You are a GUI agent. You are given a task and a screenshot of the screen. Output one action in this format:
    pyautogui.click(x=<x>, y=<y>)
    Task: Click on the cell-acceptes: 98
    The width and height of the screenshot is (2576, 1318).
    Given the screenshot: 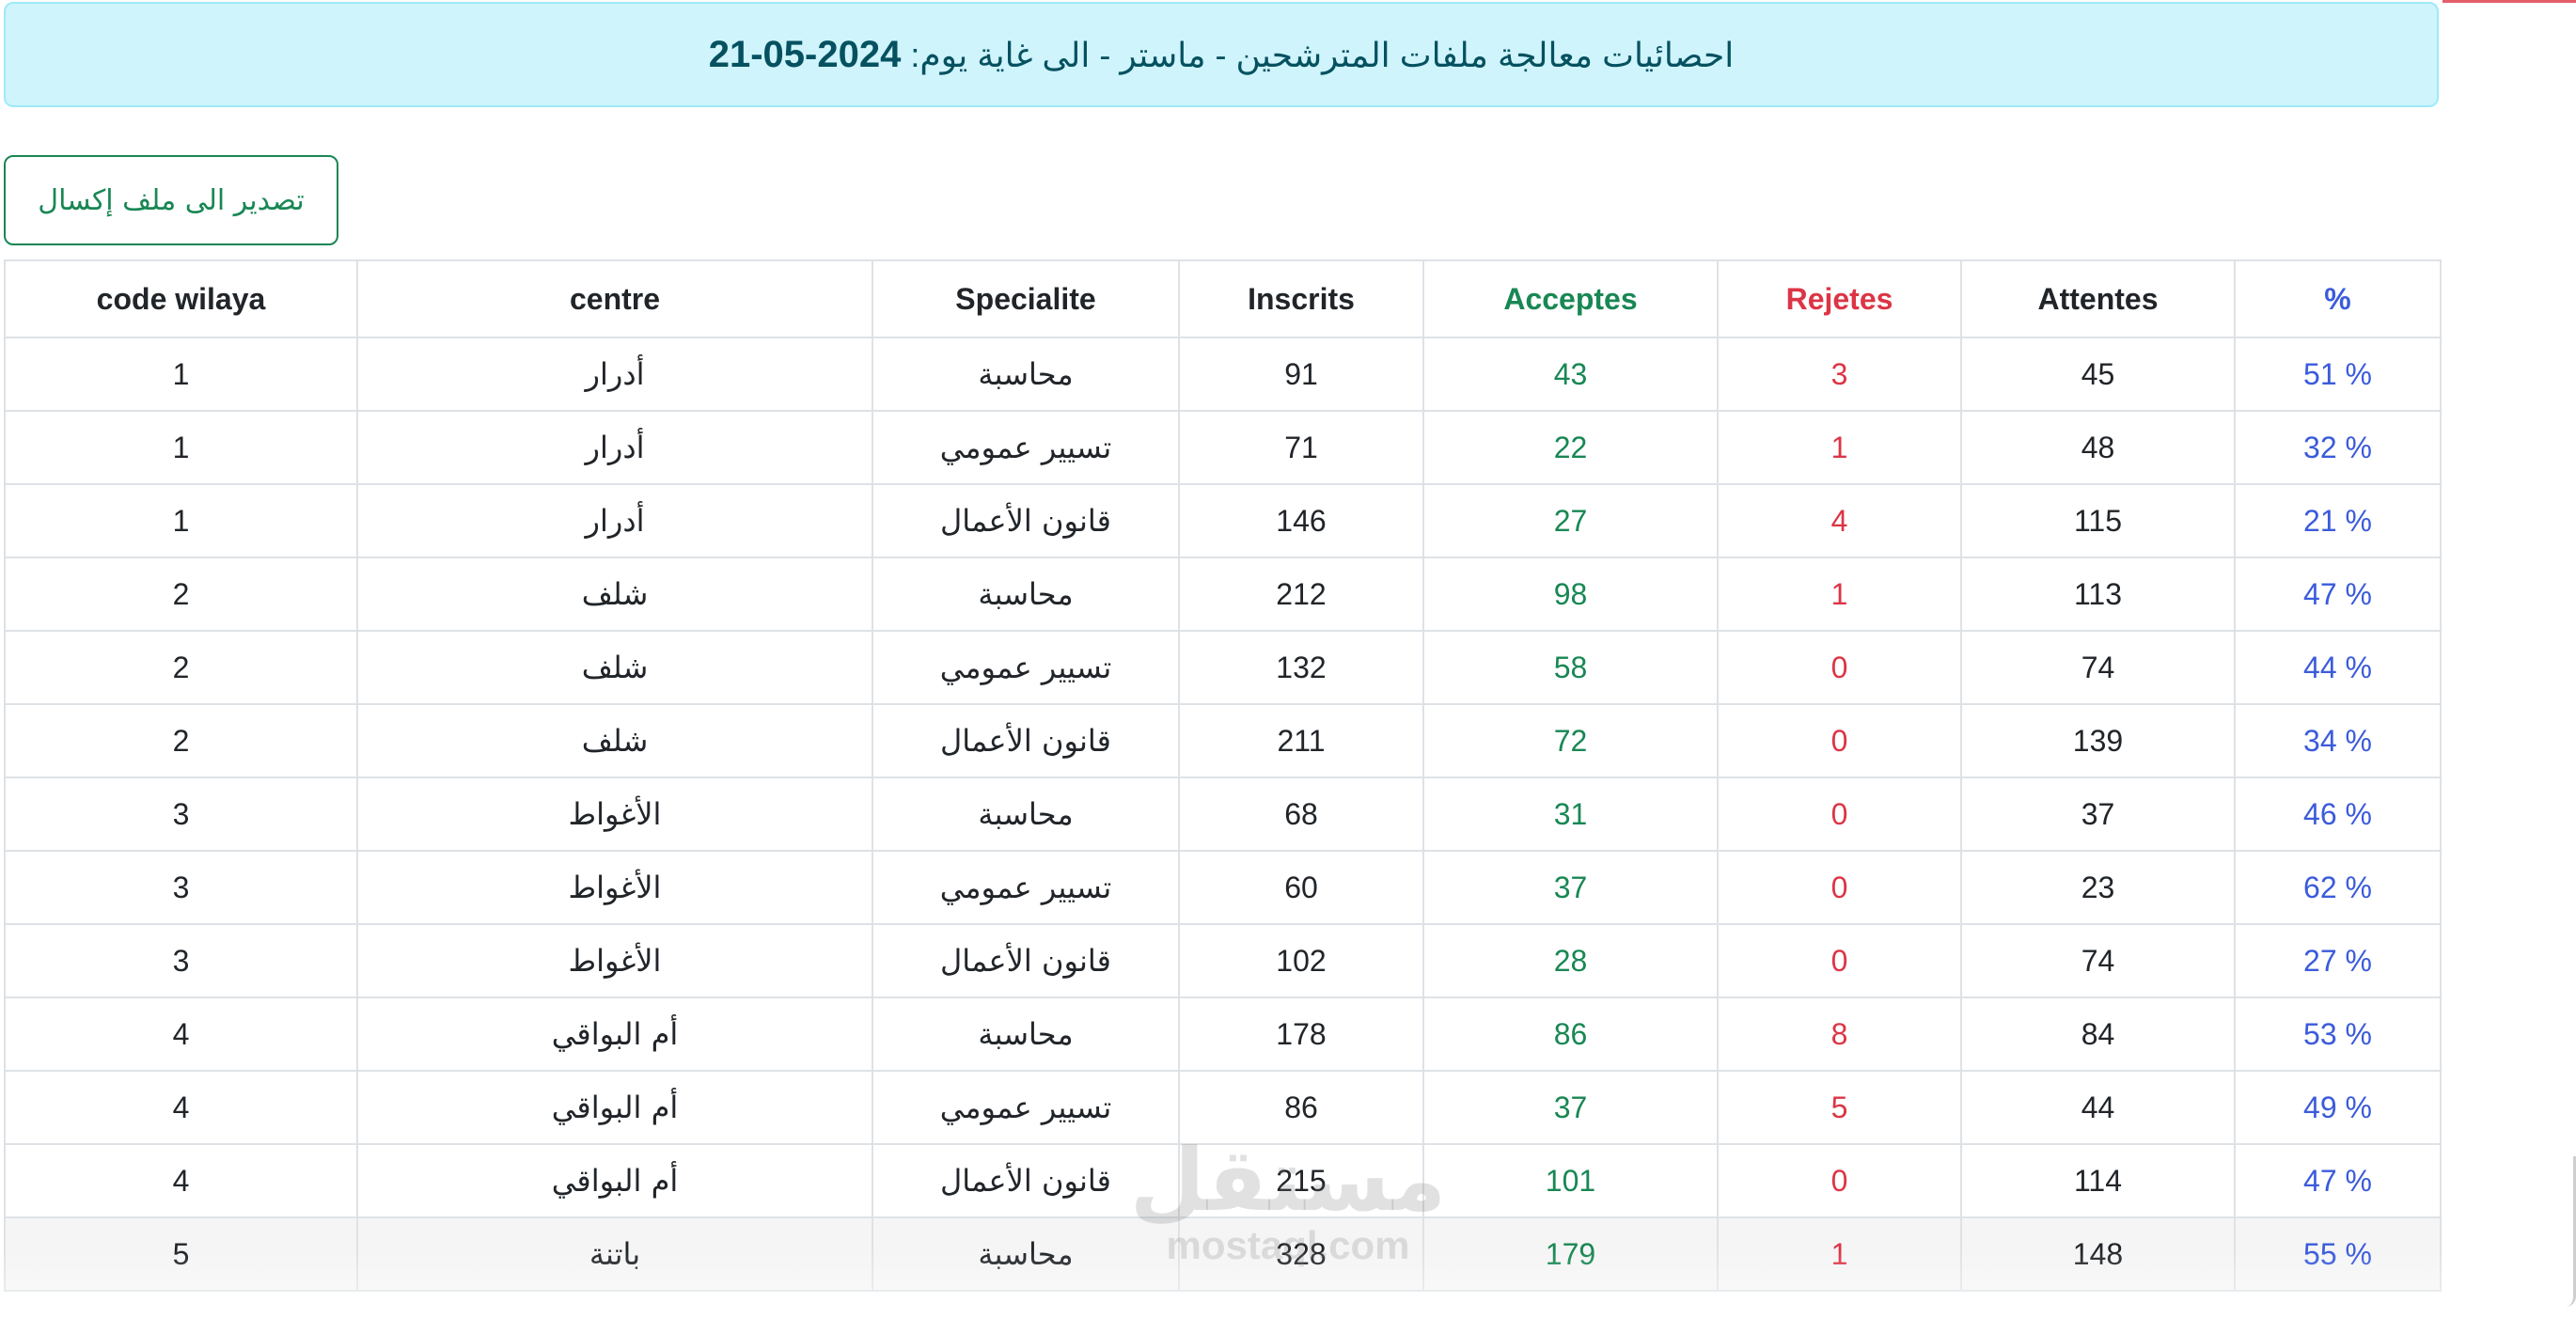 What is the action you would take?
    pyautogui.click(x=1571, y=594)
    